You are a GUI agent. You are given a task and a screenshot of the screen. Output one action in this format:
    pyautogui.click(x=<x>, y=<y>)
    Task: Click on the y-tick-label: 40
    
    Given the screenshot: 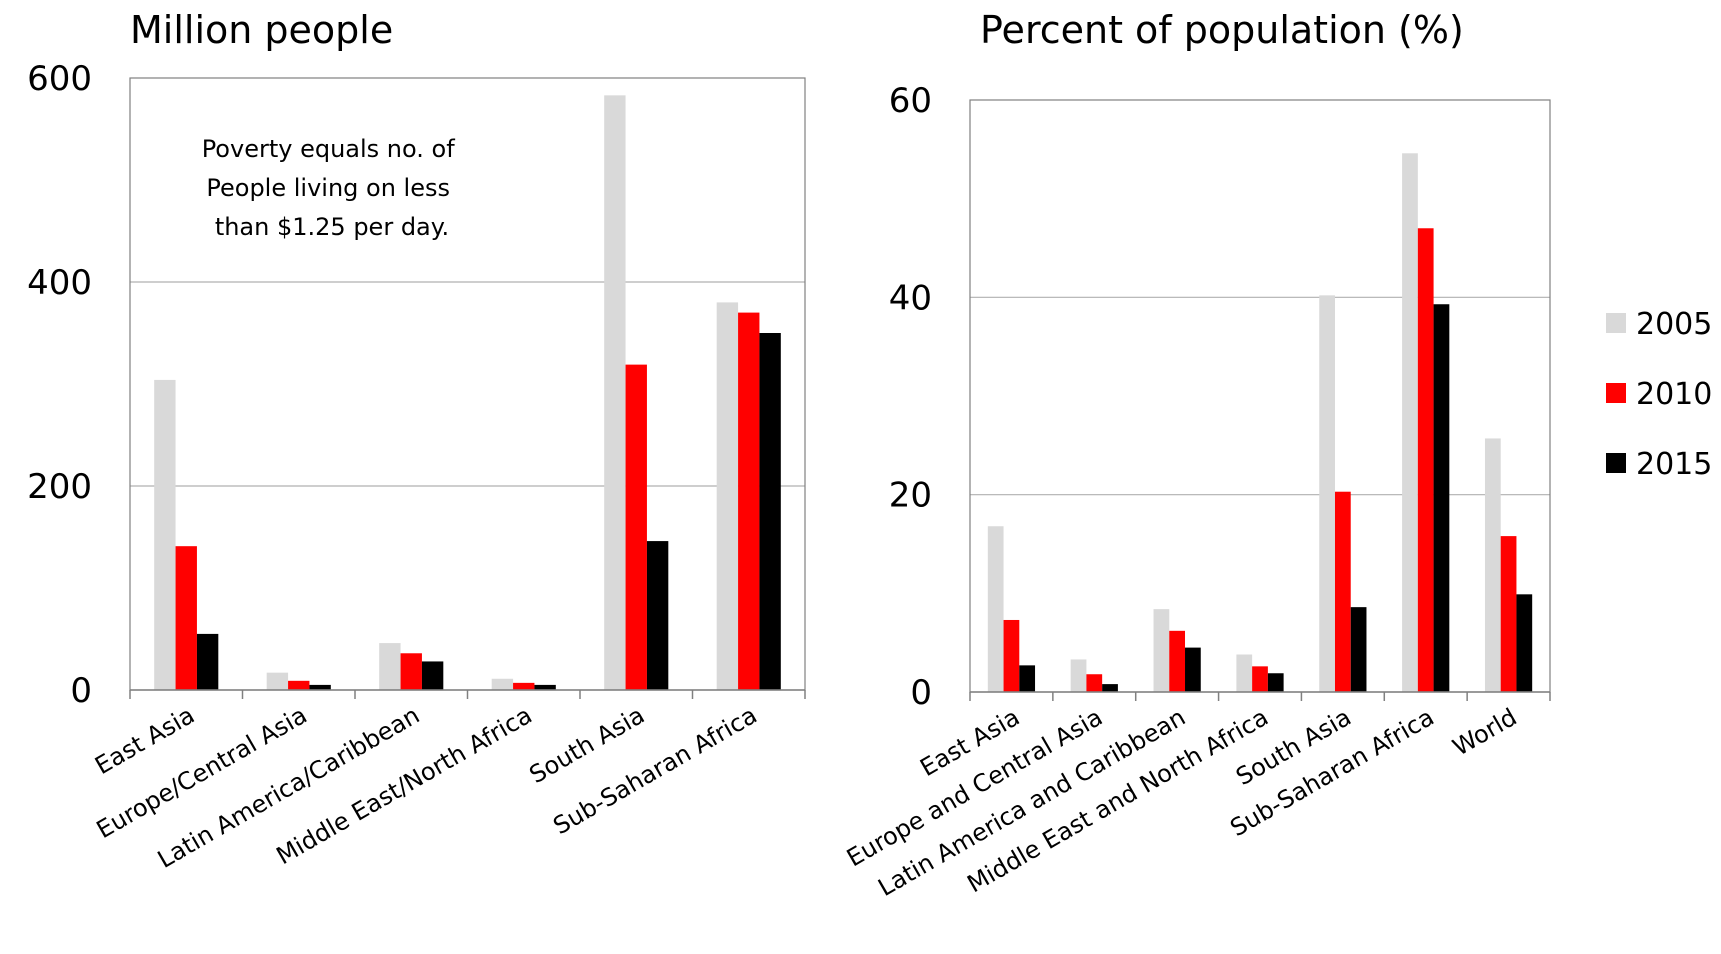 What is the action you would take?
    pyautogui.click(x=910, y=298)
    